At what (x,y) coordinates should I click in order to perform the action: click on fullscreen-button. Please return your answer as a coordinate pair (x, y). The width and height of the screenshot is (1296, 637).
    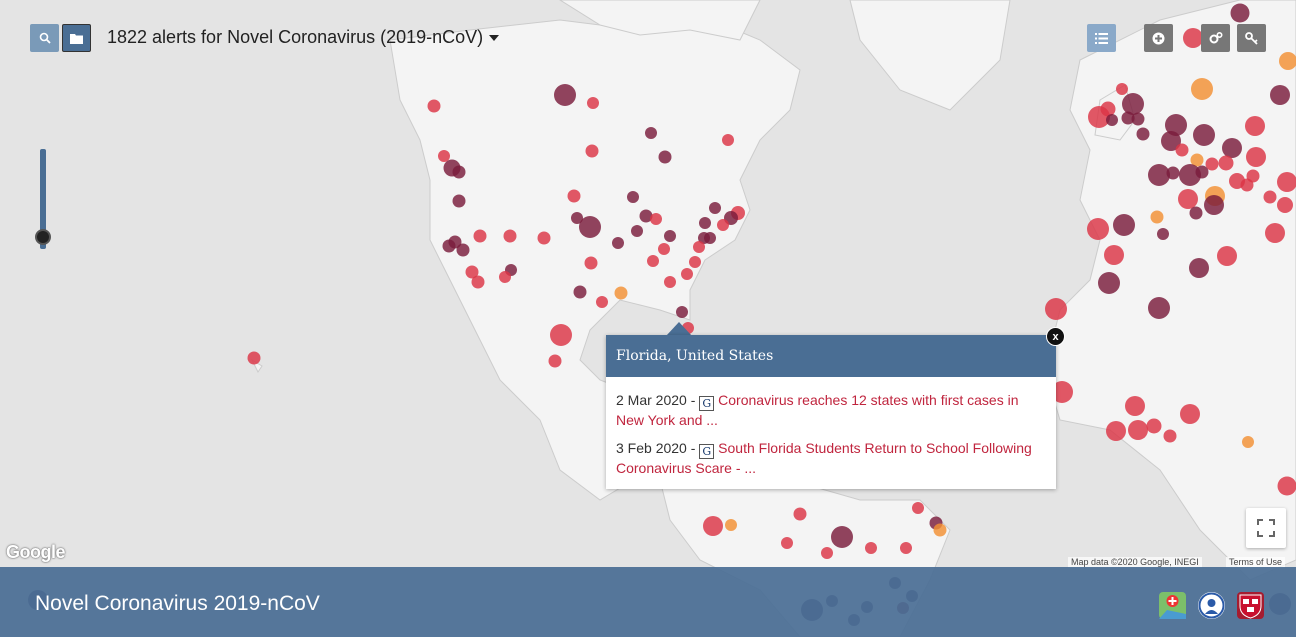
    Looking at the image, I should click on (1266, 528).